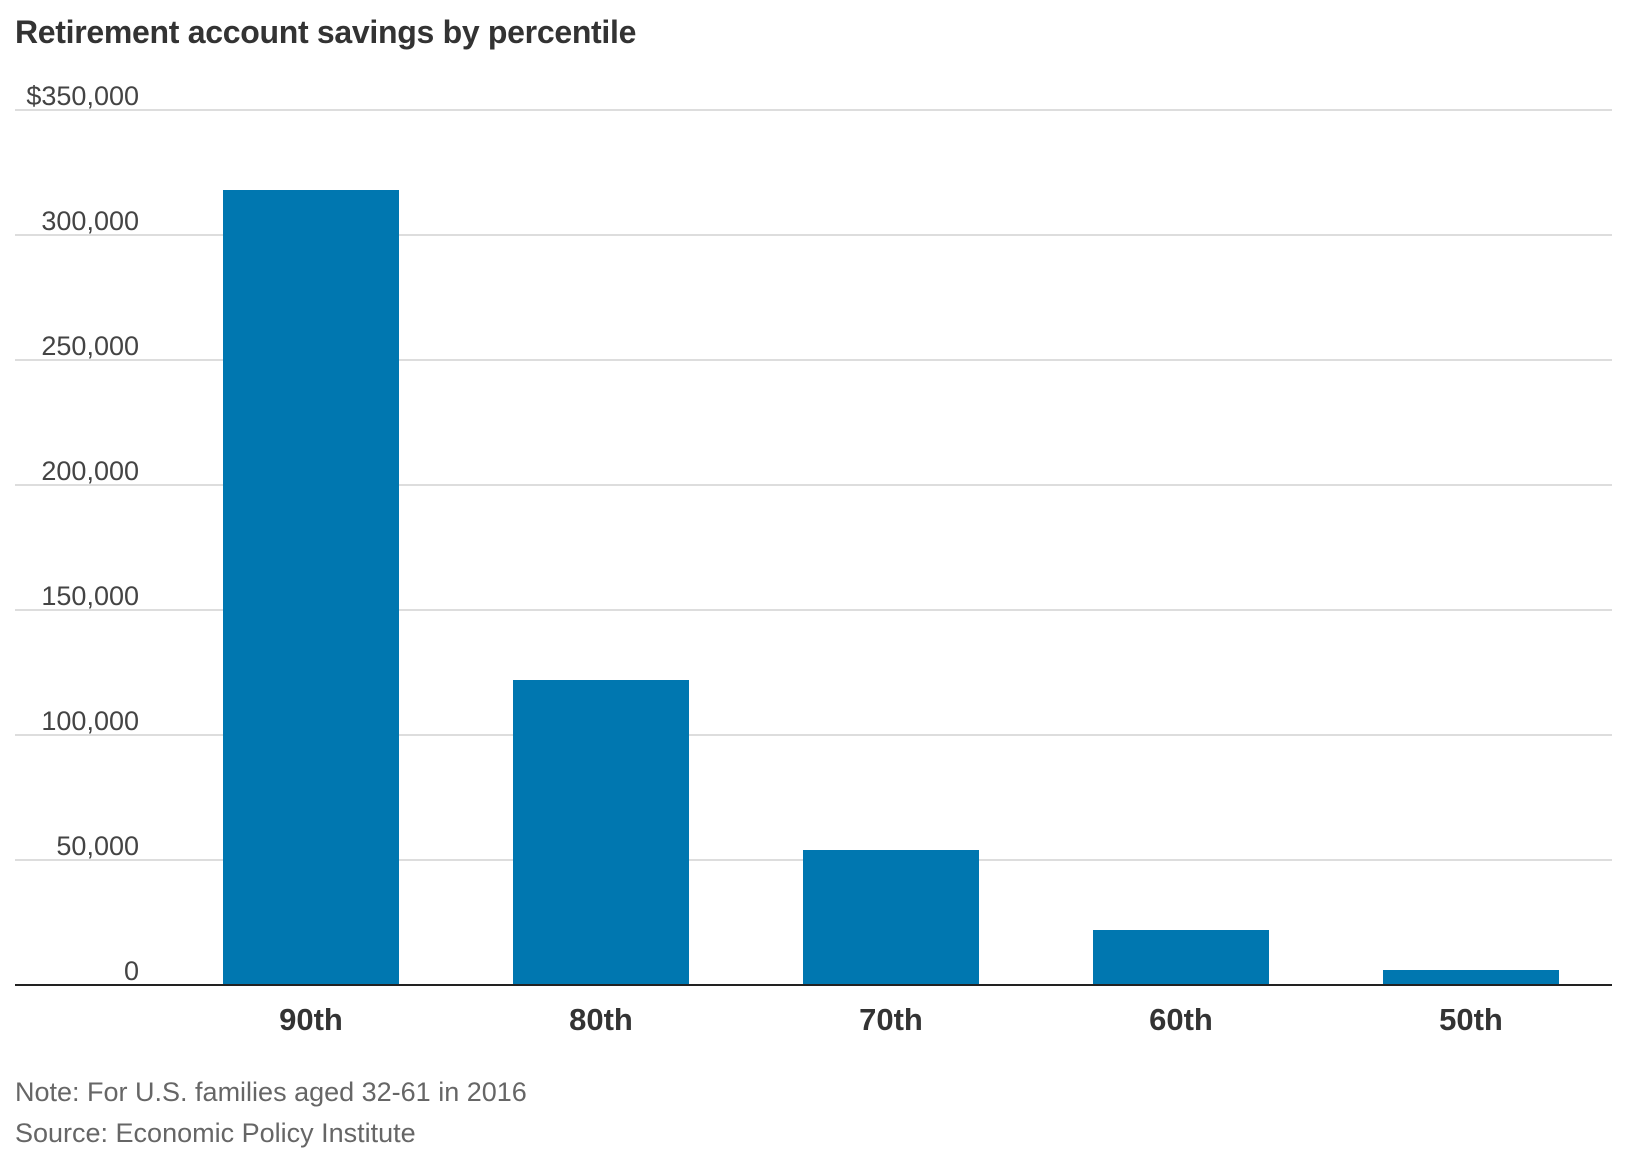  What do you see at coordinates (601, 1019) in the screenshot?
I see `x-tick-label: 80th` at bounding box center [601, 1019].